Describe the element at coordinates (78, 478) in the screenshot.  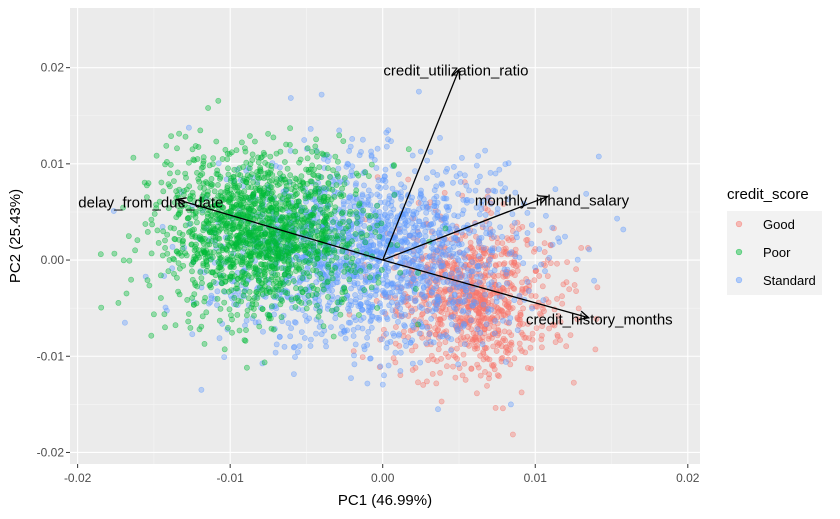
I see `x-tick-label: -0.02` at that location.